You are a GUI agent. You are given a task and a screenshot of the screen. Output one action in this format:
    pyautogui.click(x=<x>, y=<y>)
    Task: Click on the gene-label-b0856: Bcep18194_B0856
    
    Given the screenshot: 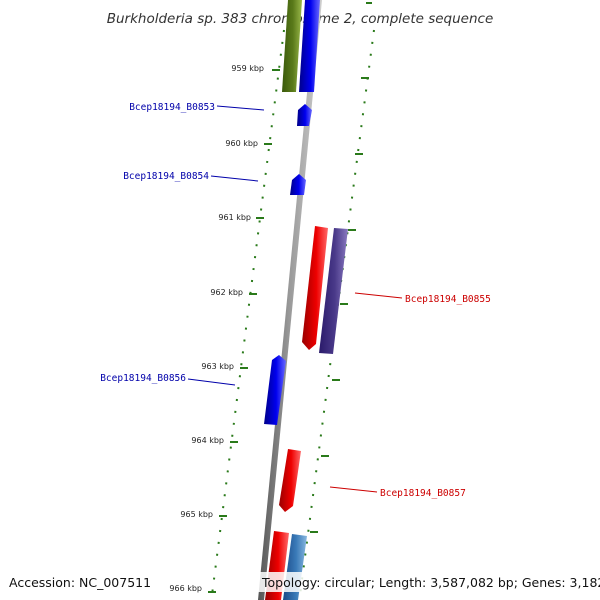 What is the action you would take?
    pyautogui.click(x=143, y=378)
    